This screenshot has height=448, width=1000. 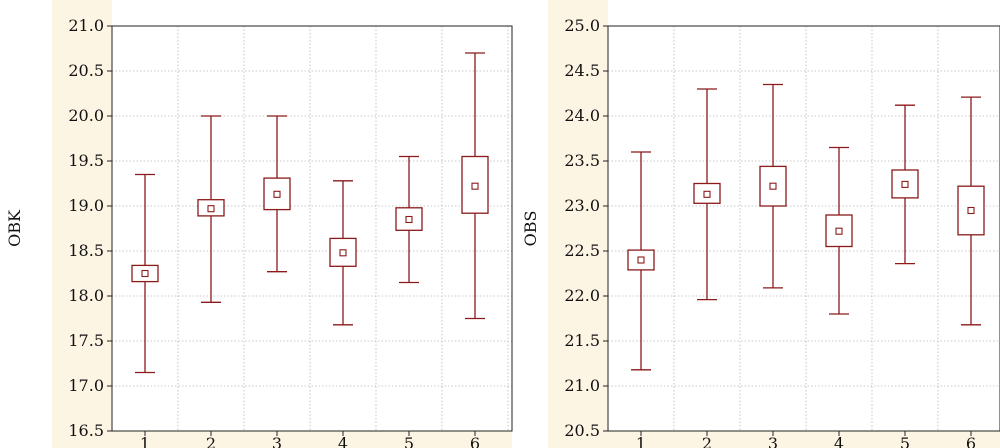 What do you see at coordinates (86, 385) in the screenshot?
I see `y-tick-label: 17.0` at bounding box center [86, 385].